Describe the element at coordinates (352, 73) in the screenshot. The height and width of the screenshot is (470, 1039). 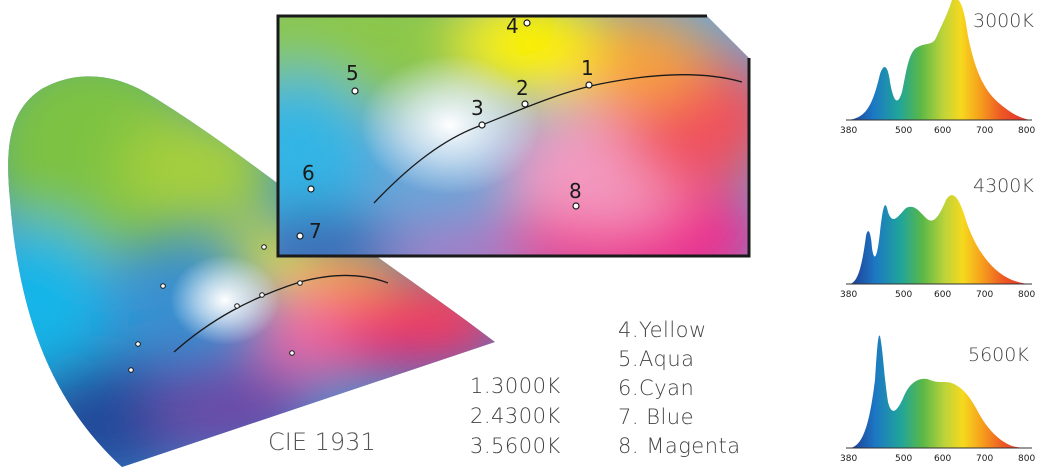
I see `point-label-5: 5` at that location.